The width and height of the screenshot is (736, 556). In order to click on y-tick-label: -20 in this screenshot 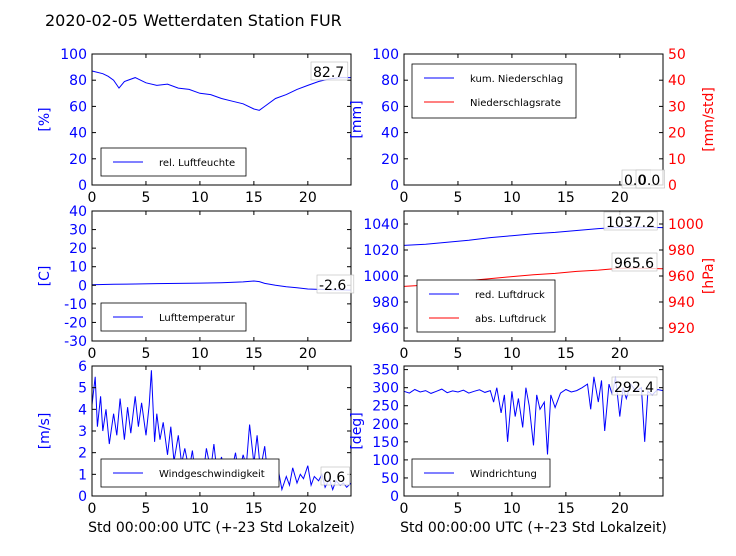, I will do `click(75, 323)`.